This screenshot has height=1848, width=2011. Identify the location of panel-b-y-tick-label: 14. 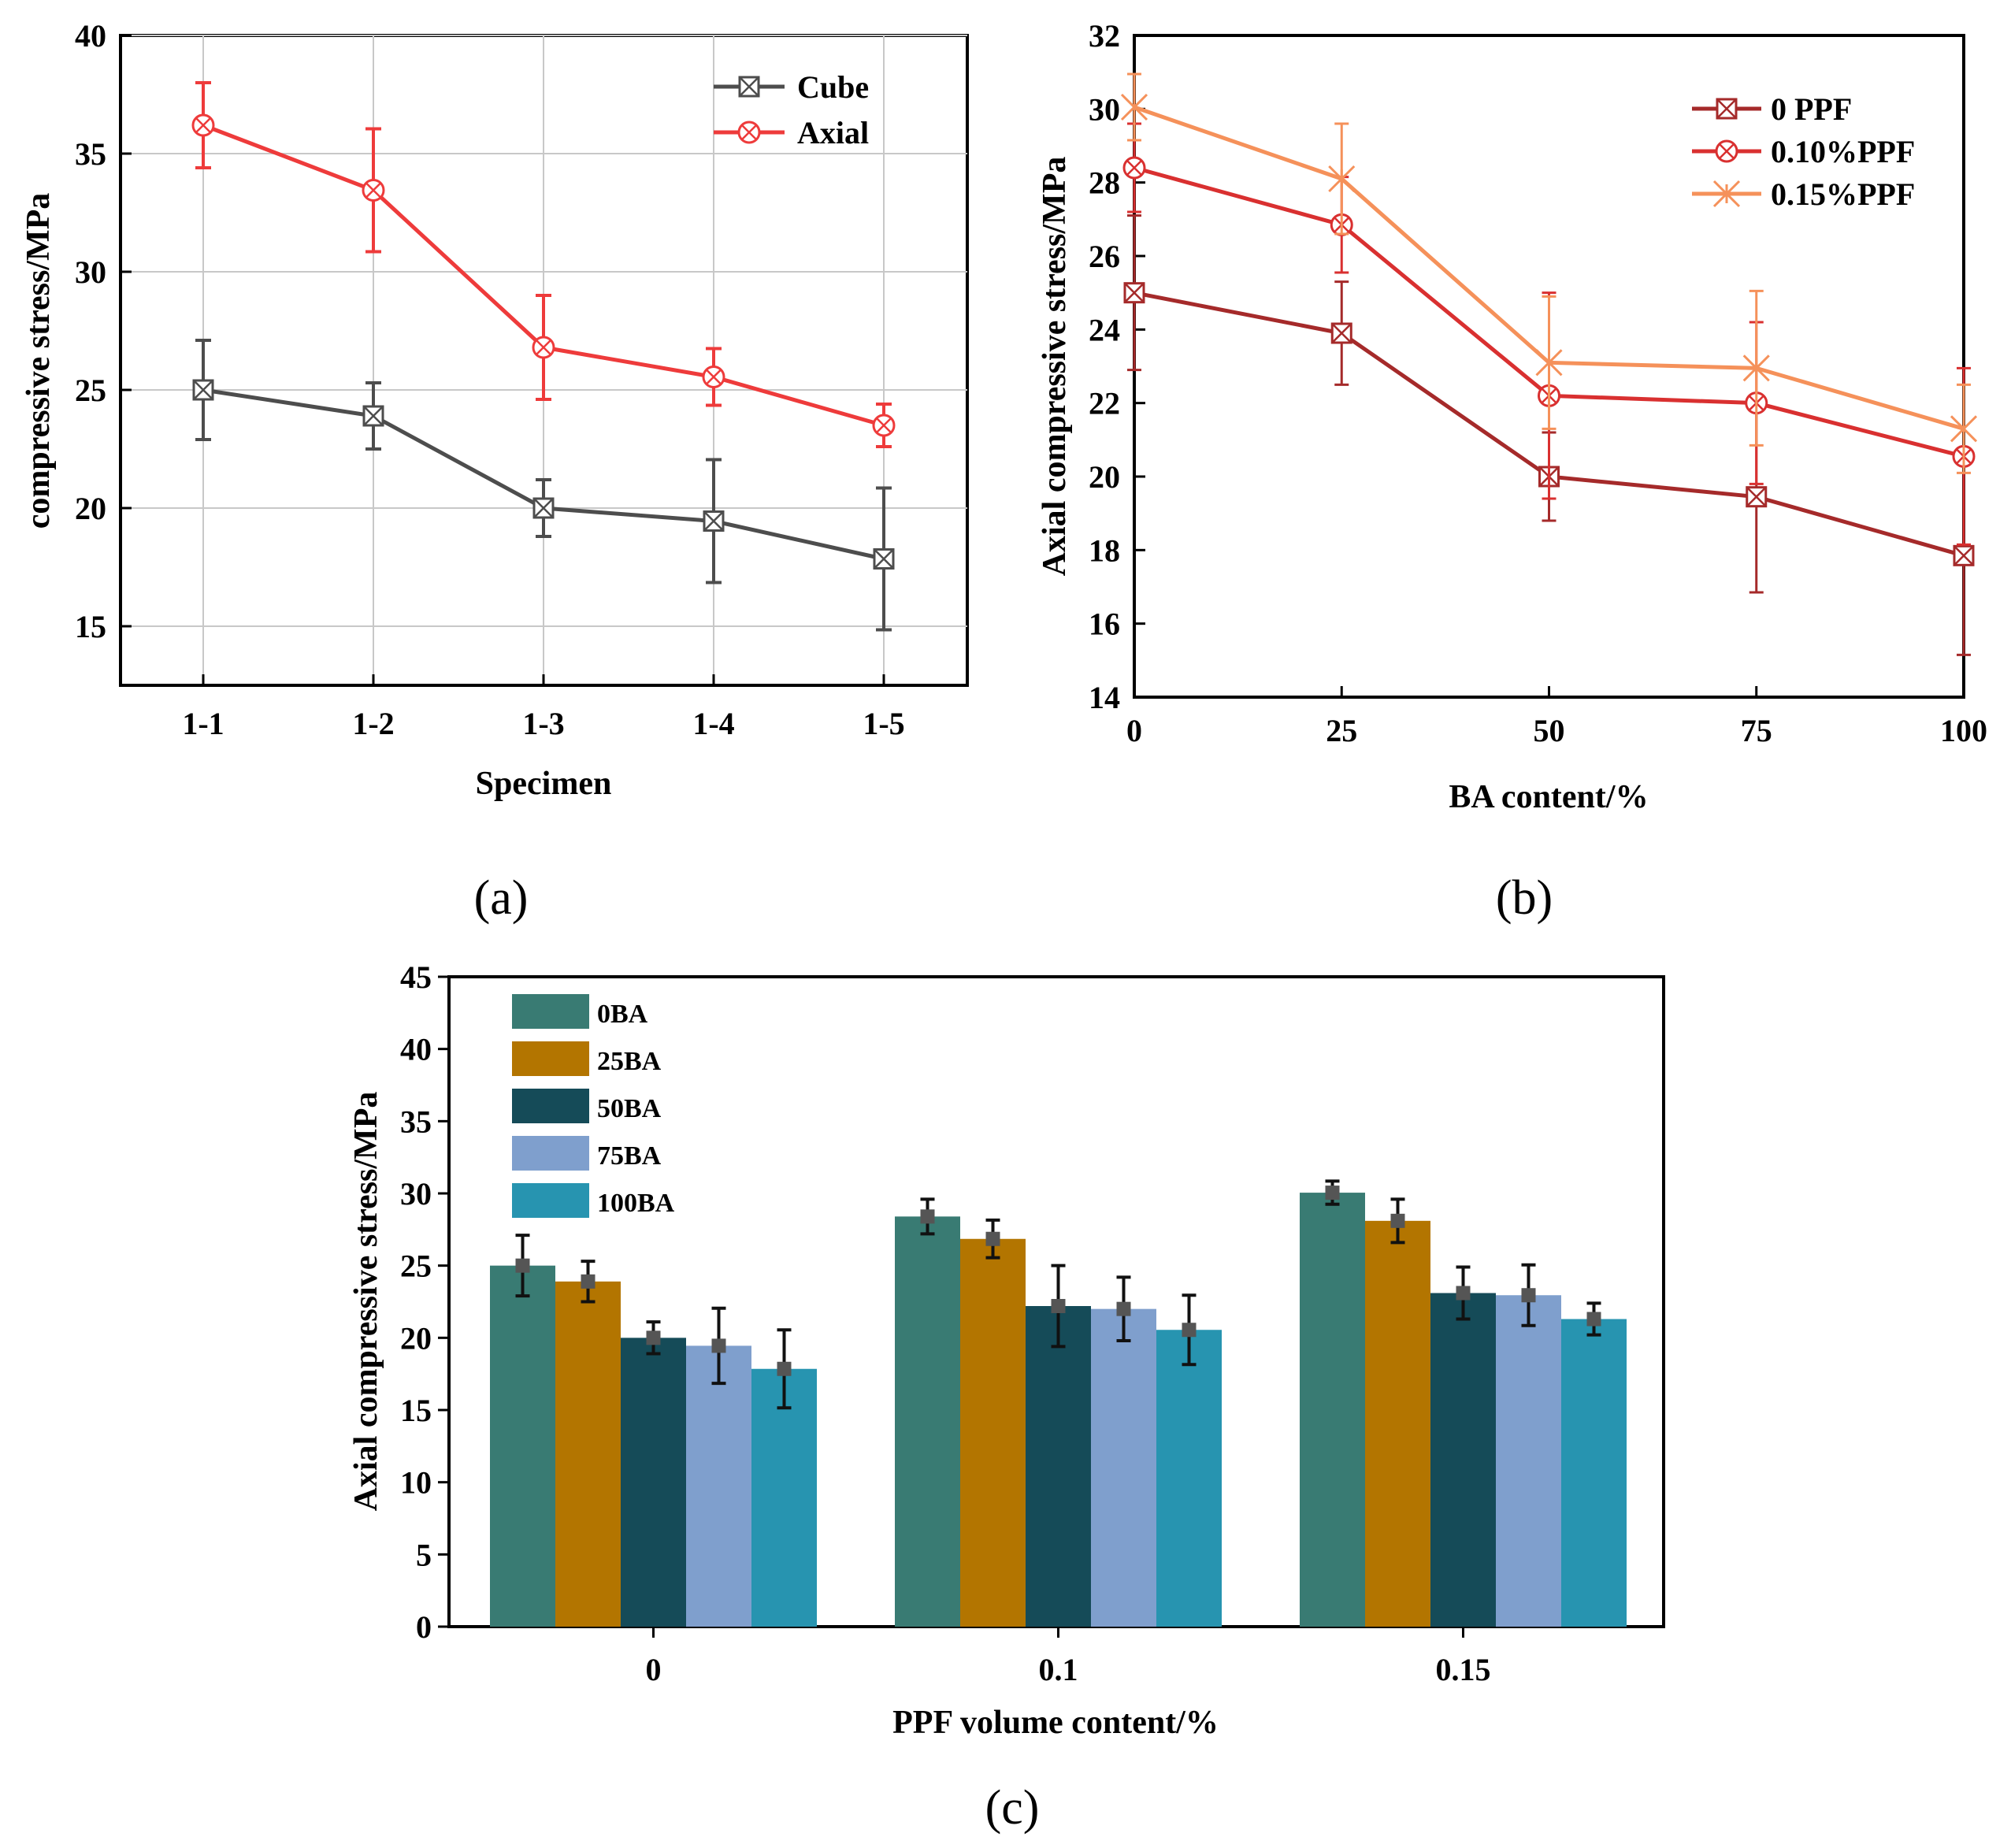
(1104, 697).